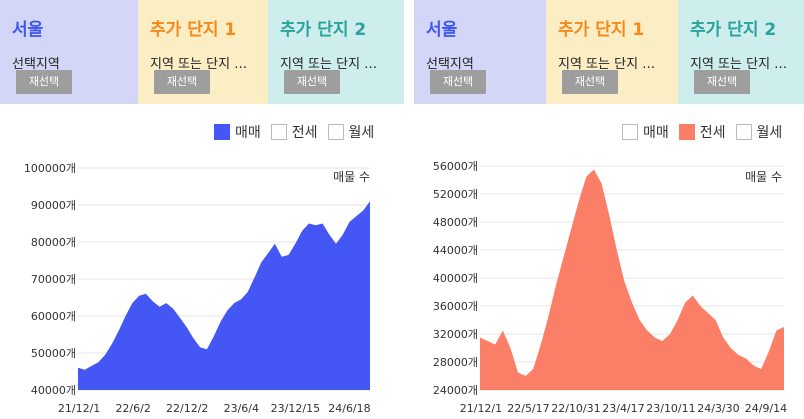 The width and height of the screenshot is (804, 419). Describe the element at coordinates (455, 390) in the screenshot. I see `y-tick-label: 24000개` at that location.